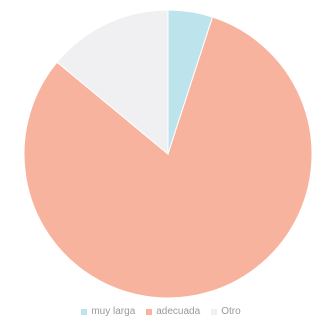  What do you see at coordinates (178, 311) in the screenshot?
I see `legend-label-adecuada: adecuada` at bounding box center [178, 311].